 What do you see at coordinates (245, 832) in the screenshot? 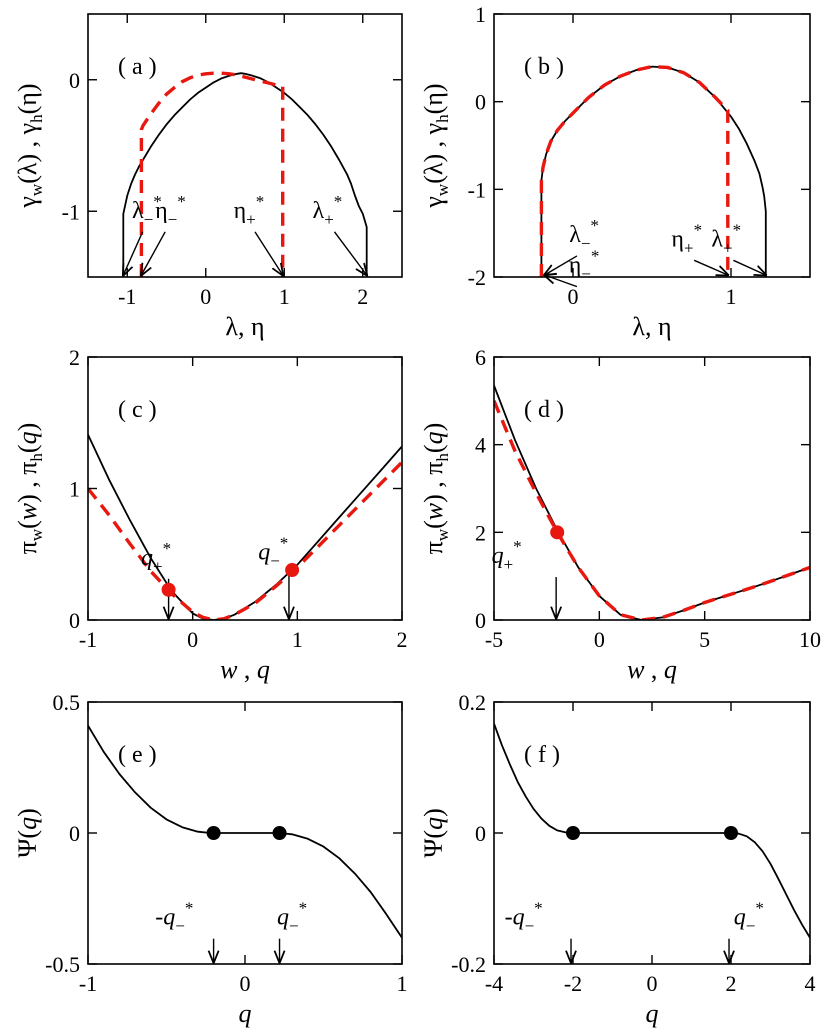
I see `series-e-psi` at bounding box center [245, 832].